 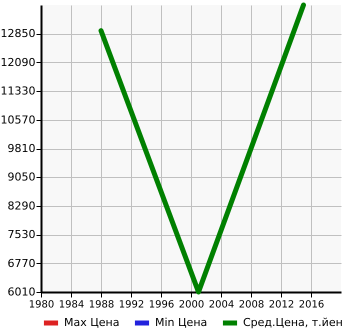 What do you see at coordinates (22, 177) in the screenshot?
I see `y-tick-label: 9050` at bounding box center [22, 177].